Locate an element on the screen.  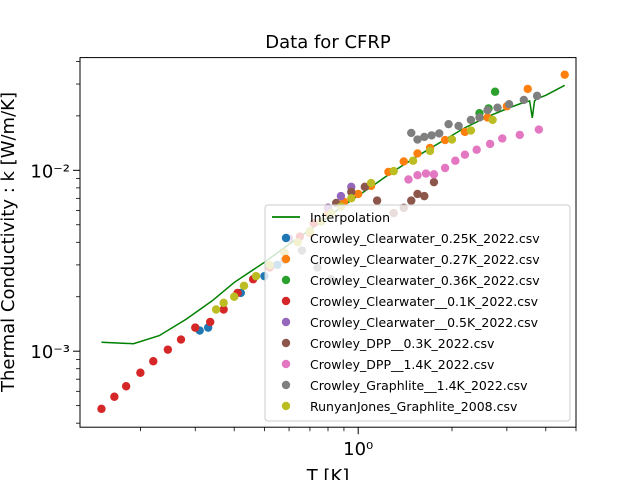
legend-entry: Crowley_Clearwater_0.25K_2022.csv is located at coordinates (410, 238).